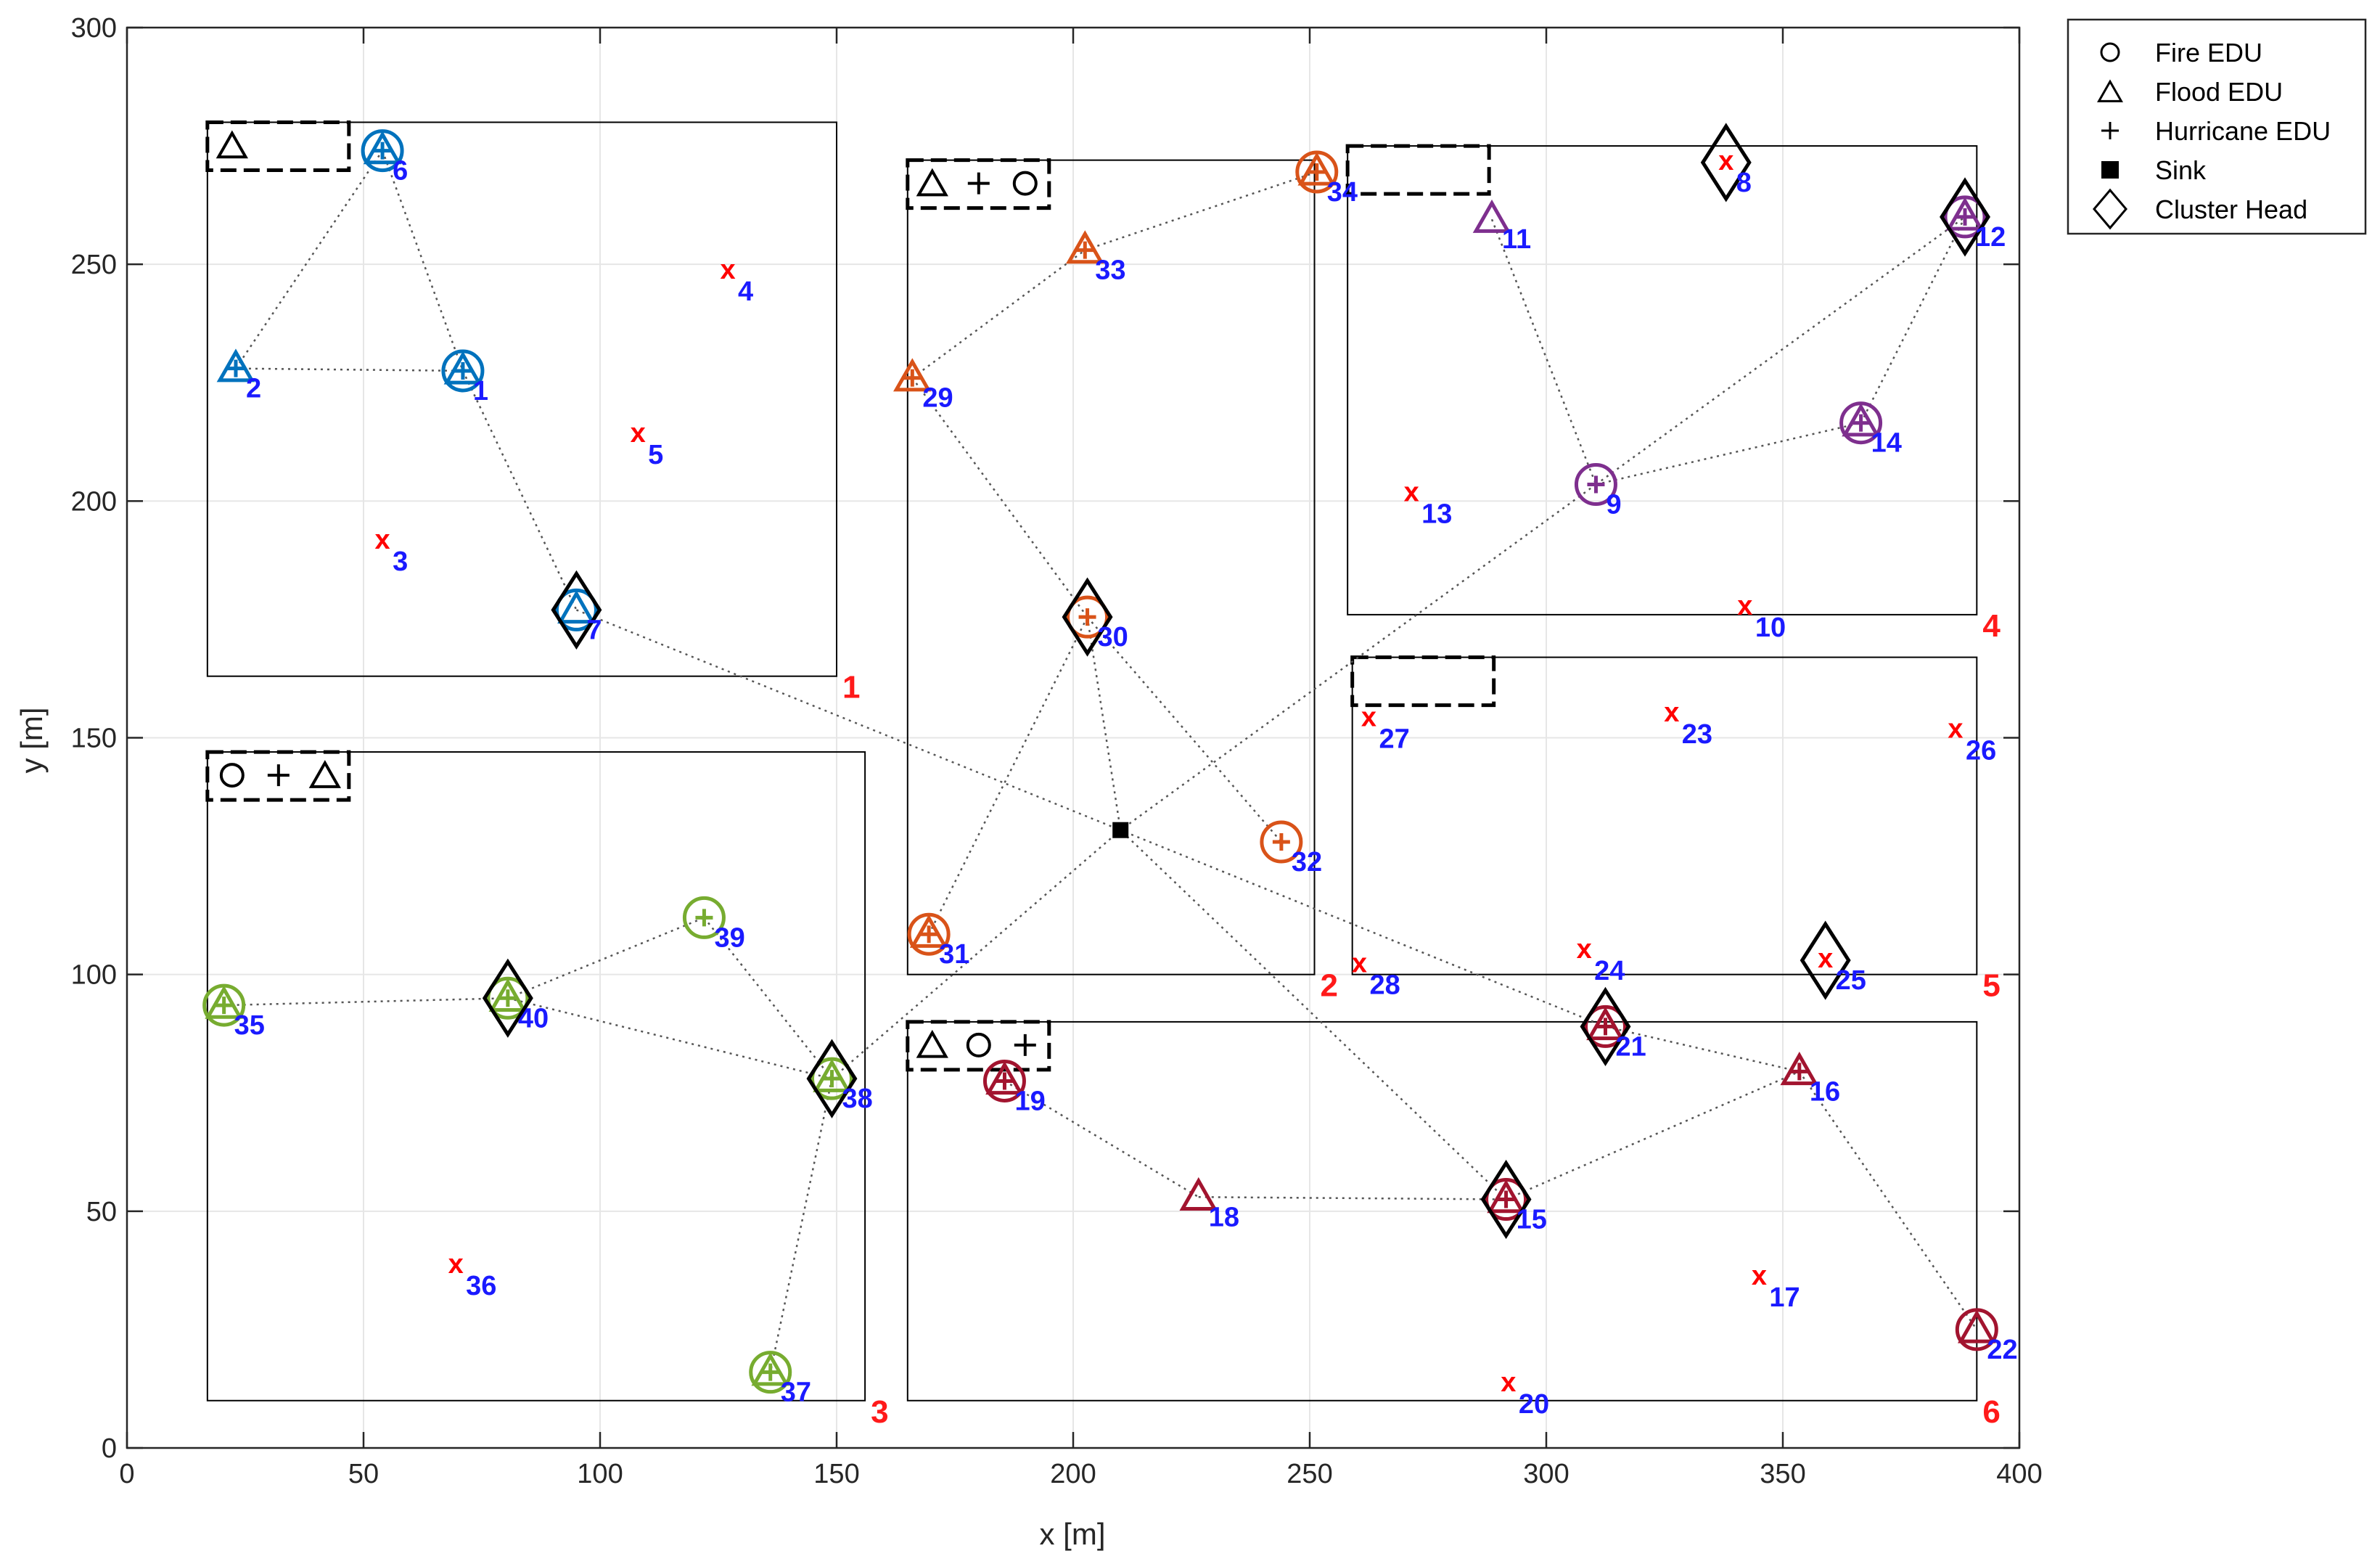 This screenshot has height=1559, width=2380. What do you see at coordinates (729, 937) in the screenshot?
I see `node-label: 39` at bounding box center [729, 937].